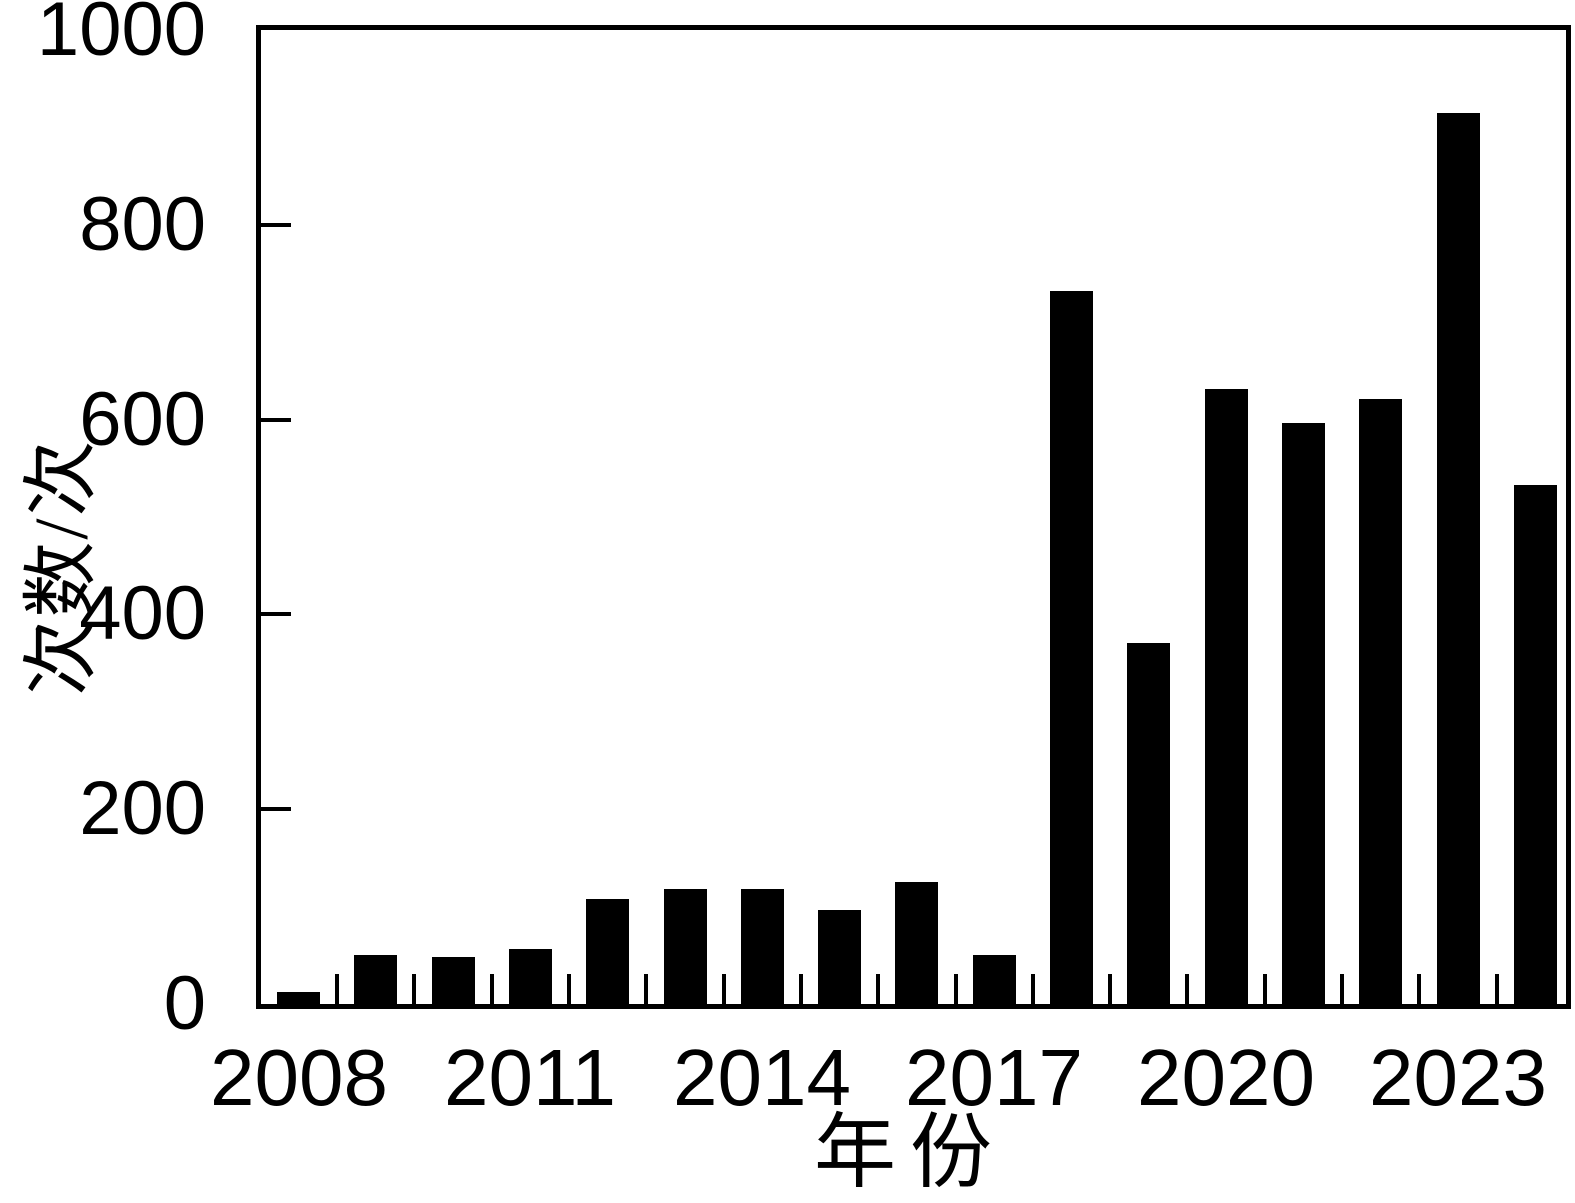 The height and width of the screenshot is (1203, 1575). I want to click on bar-2017, so click(994, 979).